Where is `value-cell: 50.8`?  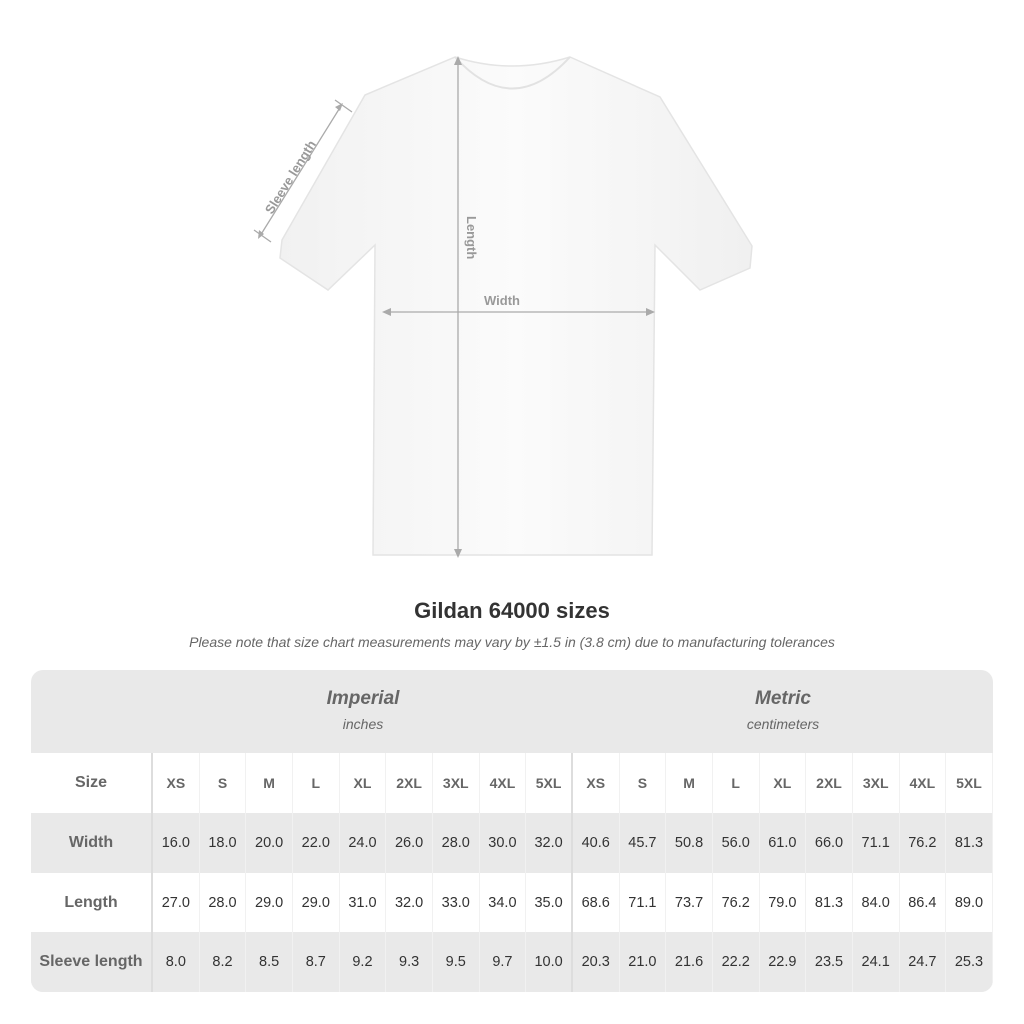
value-cell: 50.8 is located at coordinates (689, 843).